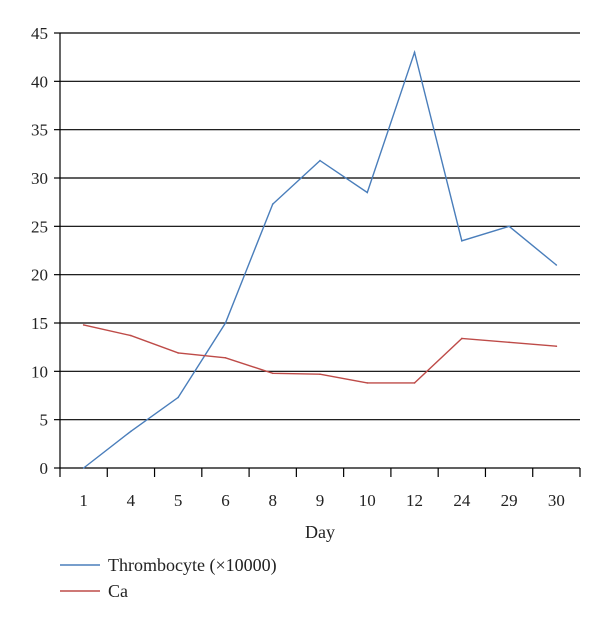  What do you see at coordinates (556, 500) in the screenshot?
I see `x-tick-label: 30` at bounding box center [556, 500].